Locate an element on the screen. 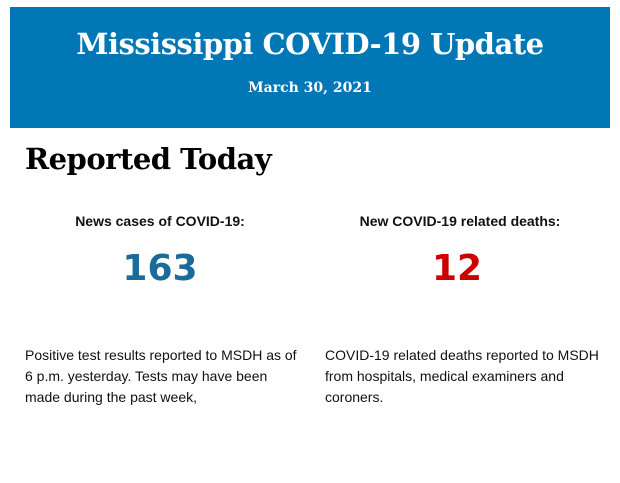 The height and width of the screenshot is (483, 620). page-title: Mississippi COVID-19 Update is located at coordinates (310, 44).